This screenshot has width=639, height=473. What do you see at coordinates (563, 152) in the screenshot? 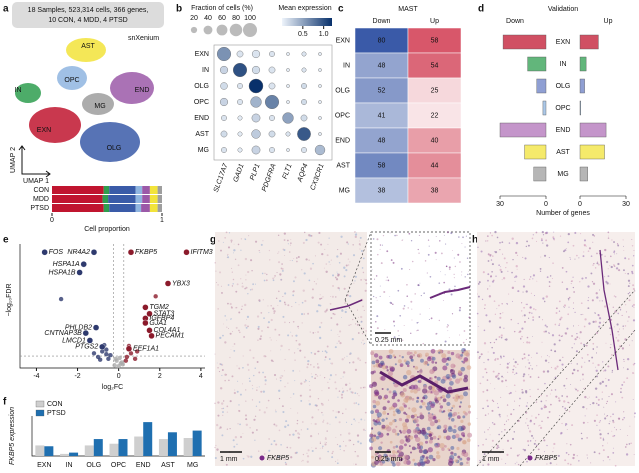
I see `validation-category: AST` at bounding box center [563, 152].